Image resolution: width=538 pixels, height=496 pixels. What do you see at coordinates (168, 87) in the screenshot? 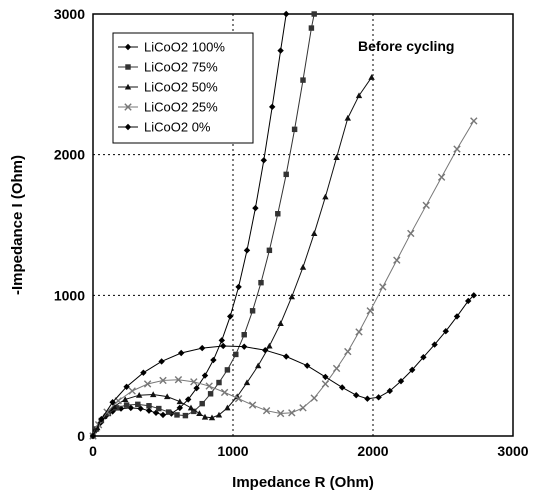
I see `legend-item: LiCoO2 50%` at bounding box center [168, 87].